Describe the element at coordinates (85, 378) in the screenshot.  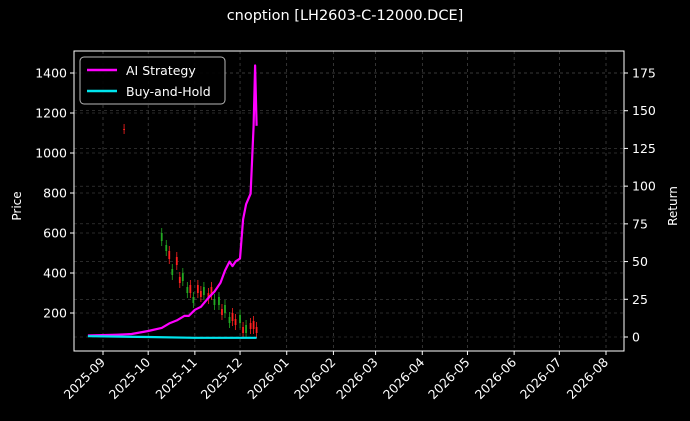
I see `x-tick-label: 2025-09` at that location.